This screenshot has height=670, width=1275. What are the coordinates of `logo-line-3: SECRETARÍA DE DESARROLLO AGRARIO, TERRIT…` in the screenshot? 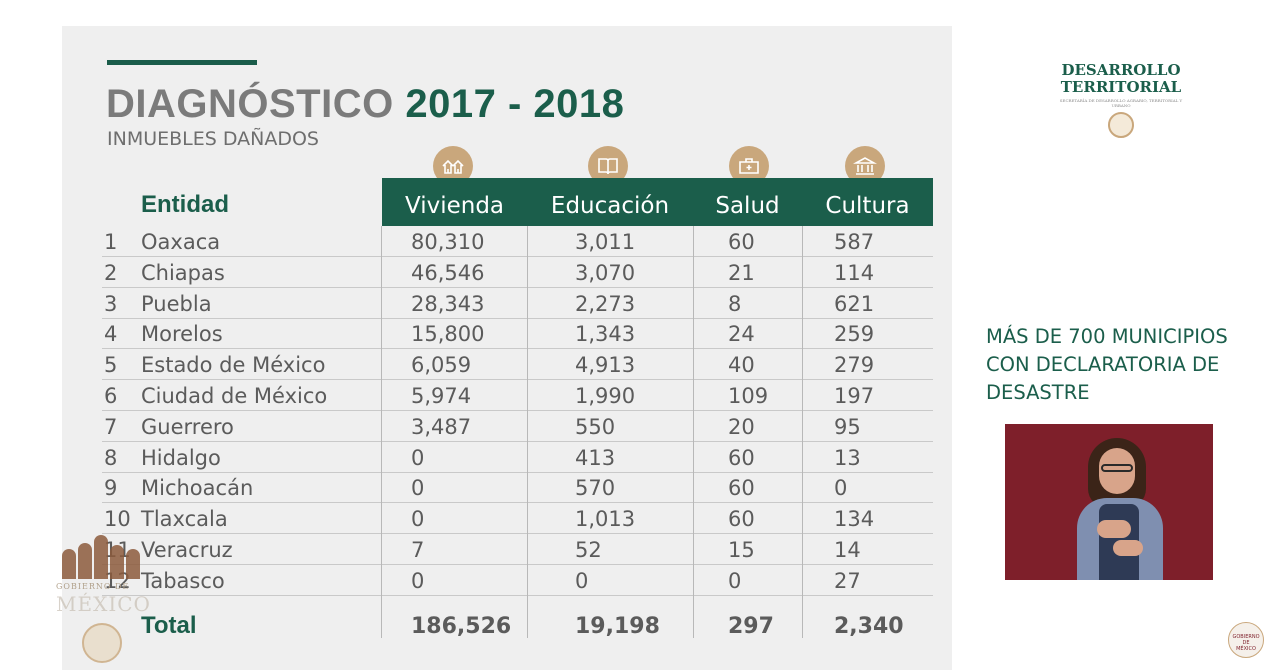 It's located at (1121, 103).